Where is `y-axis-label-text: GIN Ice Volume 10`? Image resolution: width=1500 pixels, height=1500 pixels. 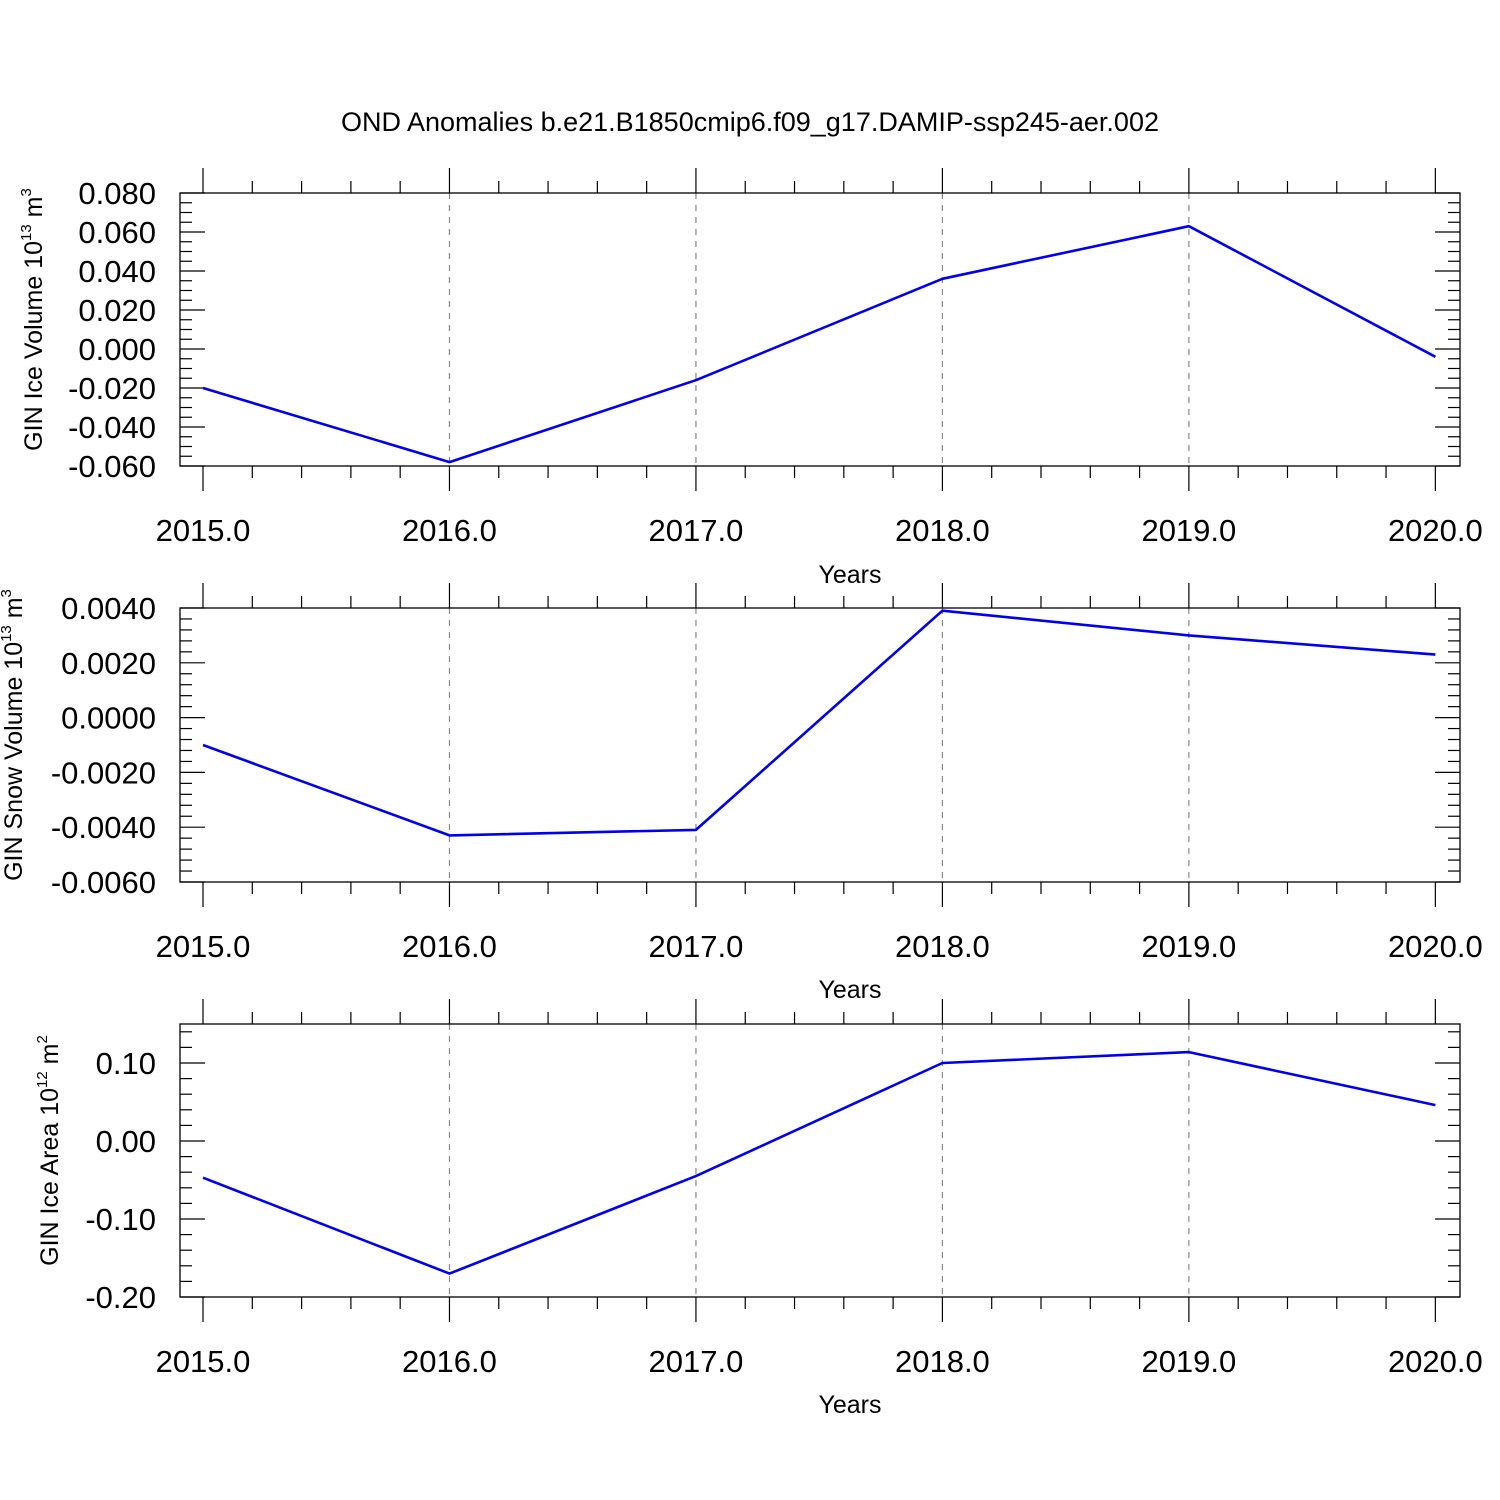
y-axis-label-text: GIN Ice Volume 10 is located at coordinates (34, 346).